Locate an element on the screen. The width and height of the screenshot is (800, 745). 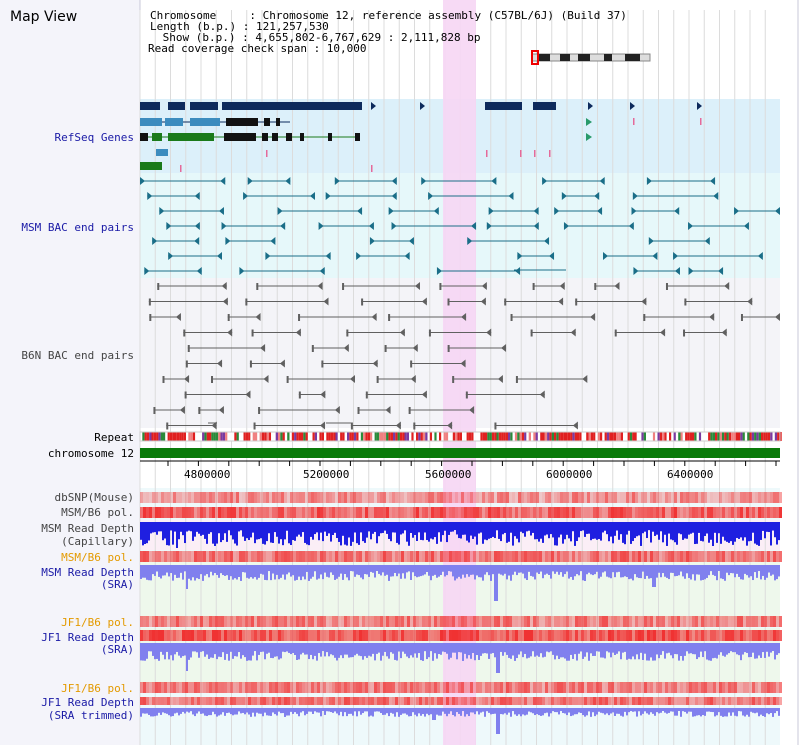
track-label-msm-depth-sra: MSM Read Depth is located at coordinates (87, 572).